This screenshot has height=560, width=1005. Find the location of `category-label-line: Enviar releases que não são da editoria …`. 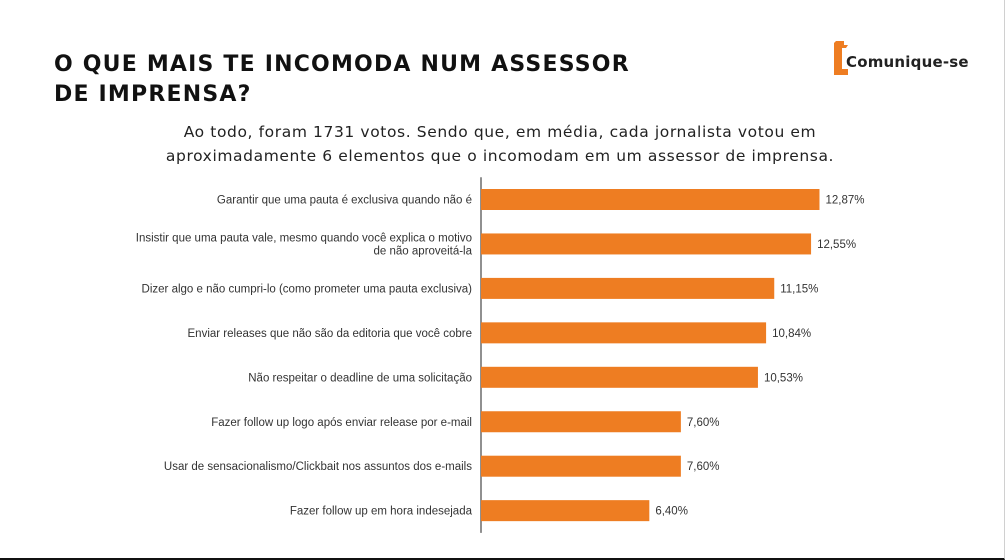

category-label-line: Enviar releases que não são da editoria … is located at coordinates (330, 334).